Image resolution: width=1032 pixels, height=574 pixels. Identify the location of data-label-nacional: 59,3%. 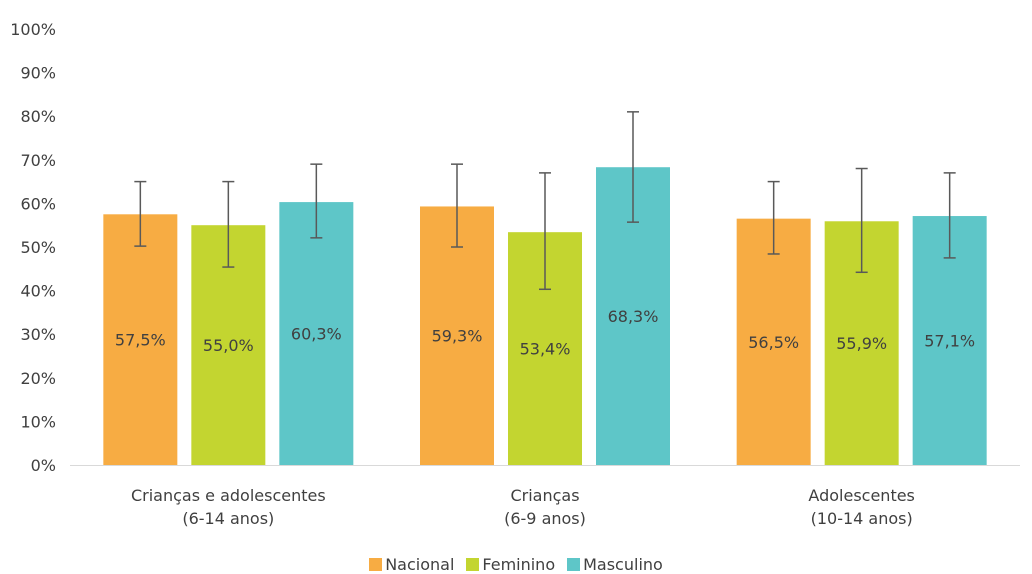
(457, 336).